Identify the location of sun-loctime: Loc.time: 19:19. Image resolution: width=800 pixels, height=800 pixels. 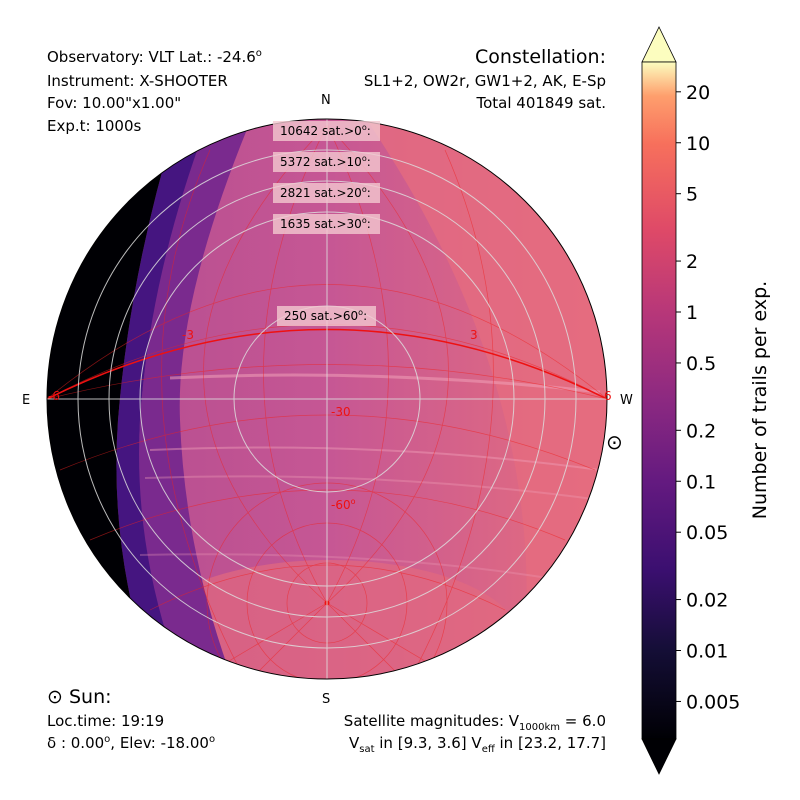
(105, 721).